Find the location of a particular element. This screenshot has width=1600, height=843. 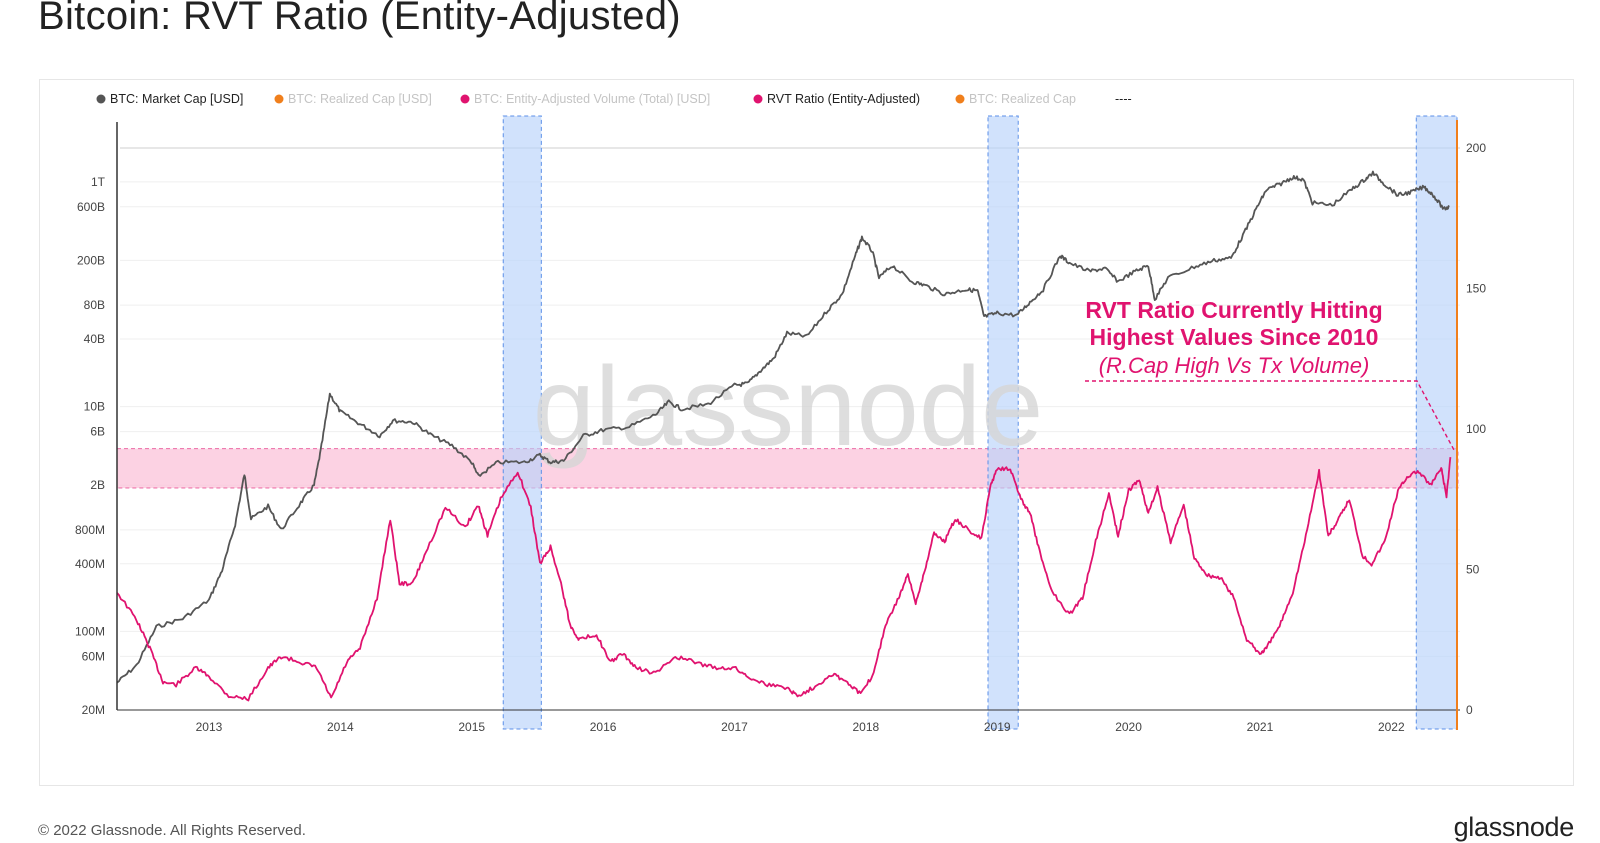

y-right-tick-label: 200 is located at coordinates (1476, 148).